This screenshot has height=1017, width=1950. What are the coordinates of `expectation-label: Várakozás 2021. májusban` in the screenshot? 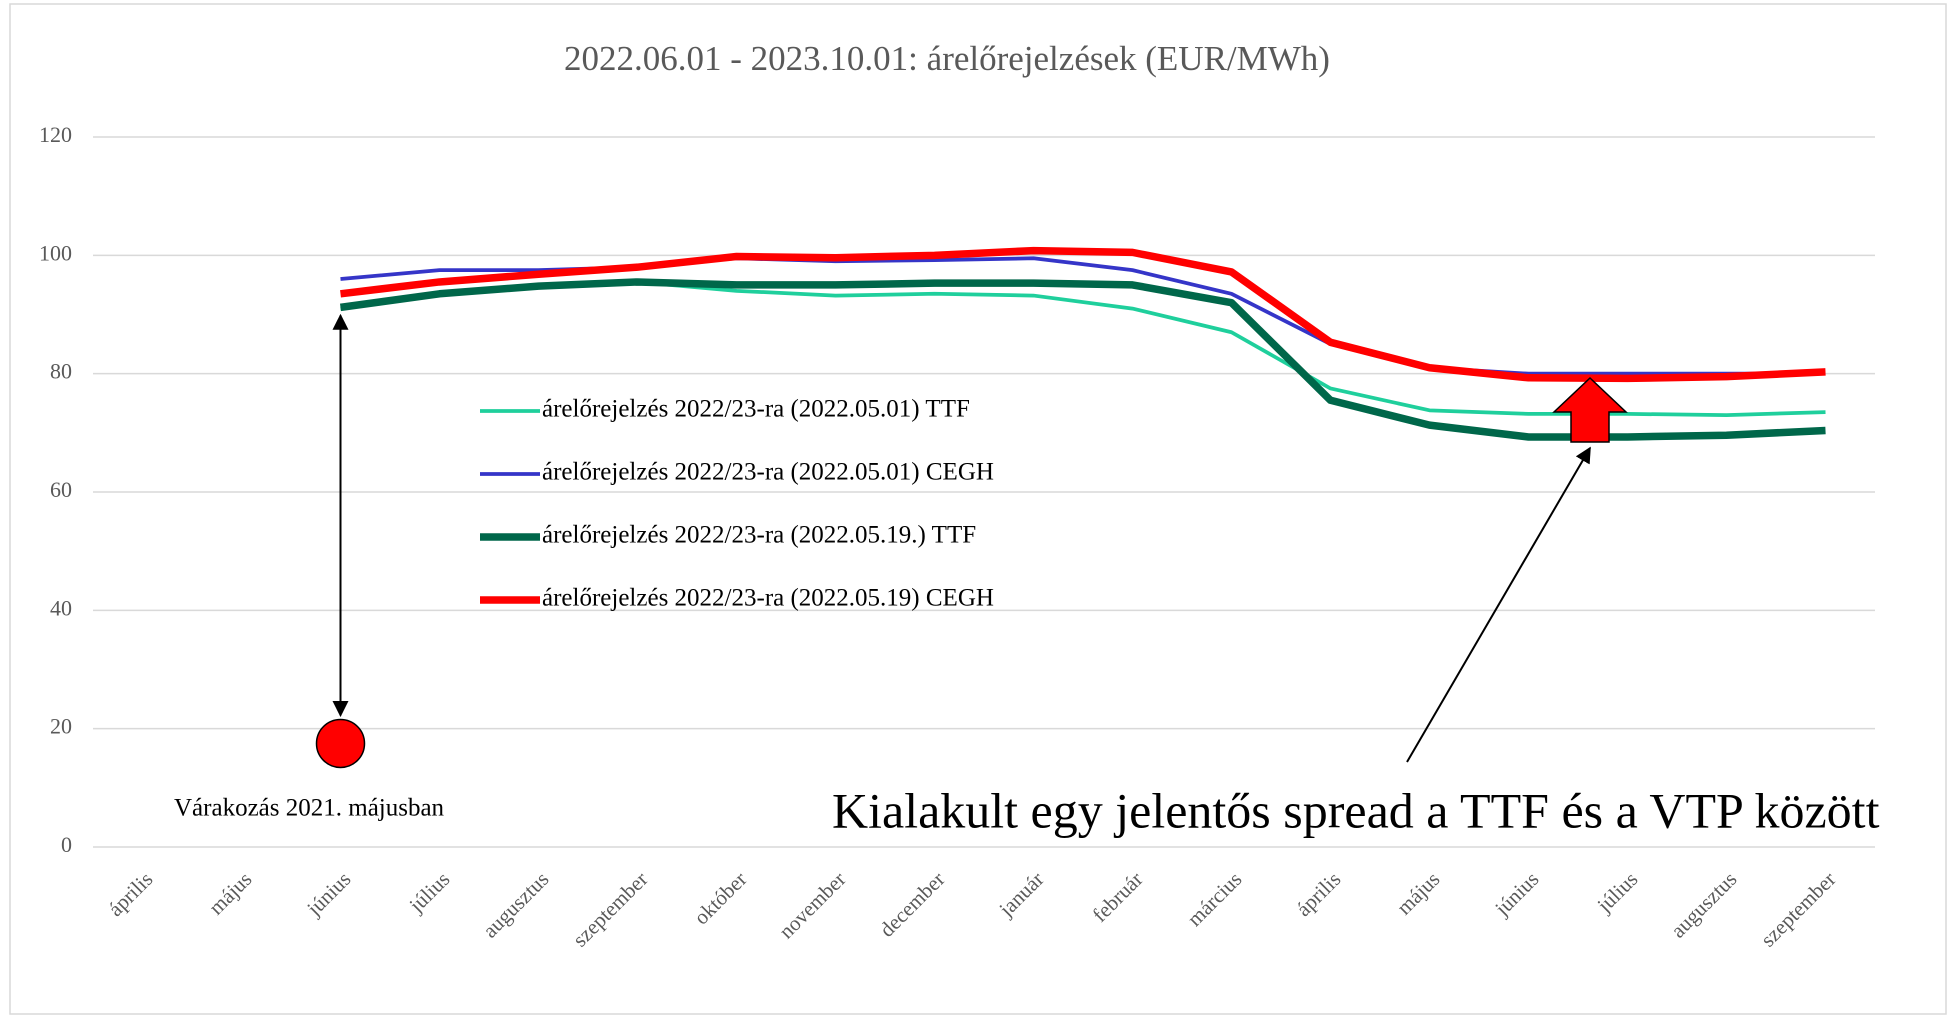 It's located at (309, 808).